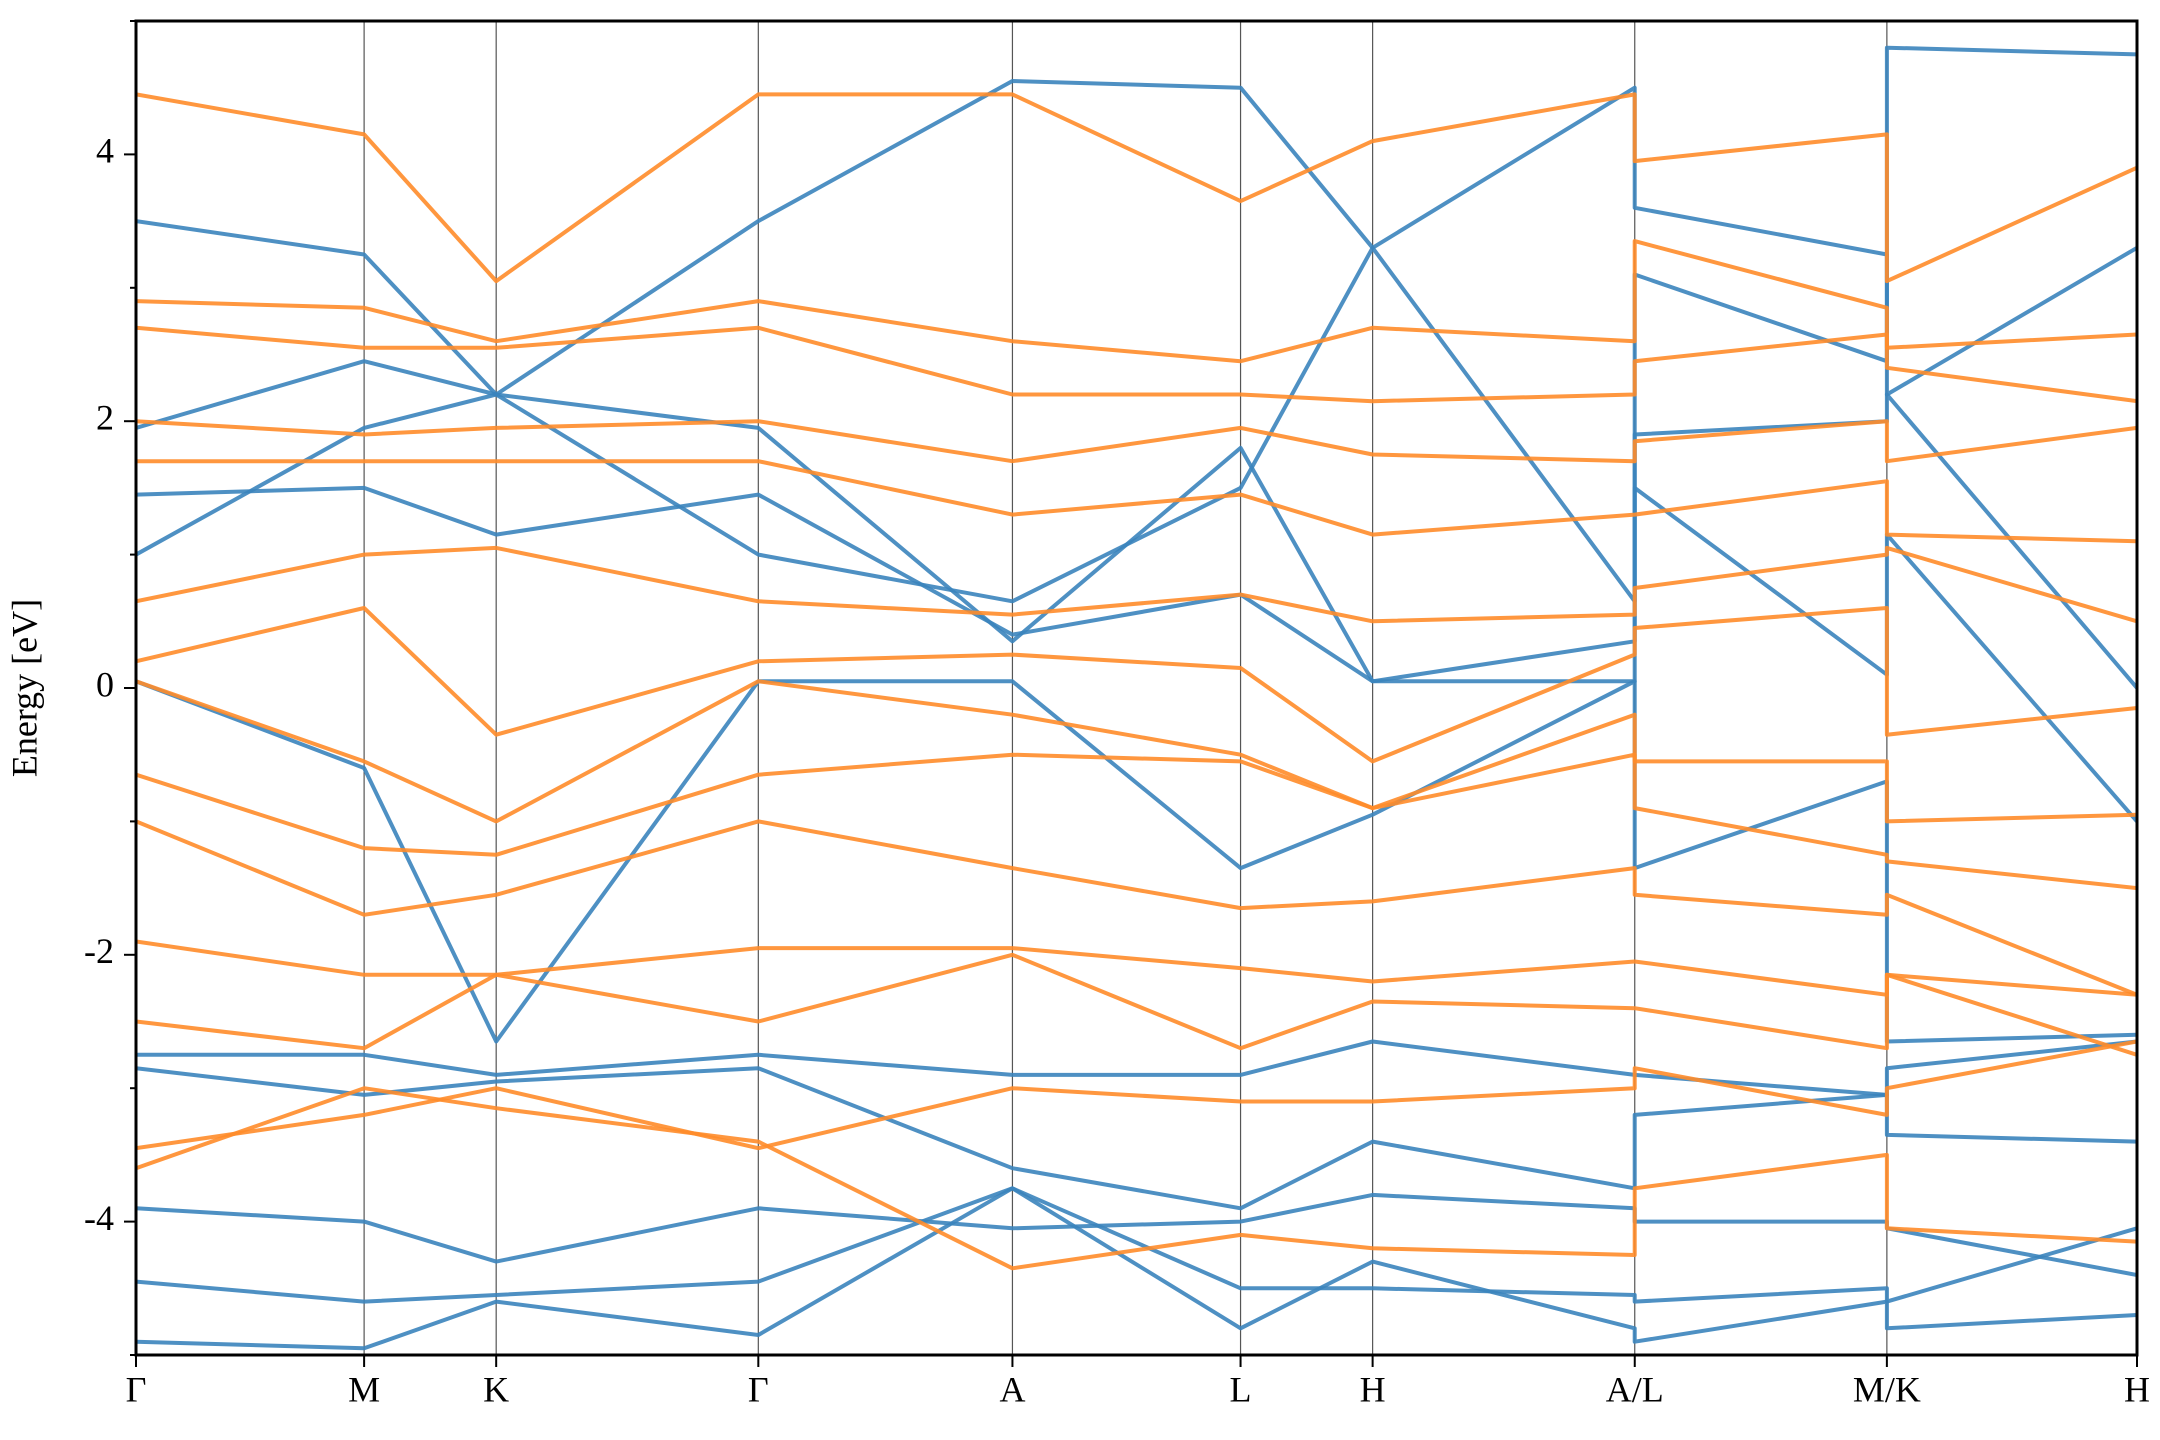 The width and height of the screenshot is (2160, 1440). I want to click on y-axis-label: Energy [eV], so click(24, 688).